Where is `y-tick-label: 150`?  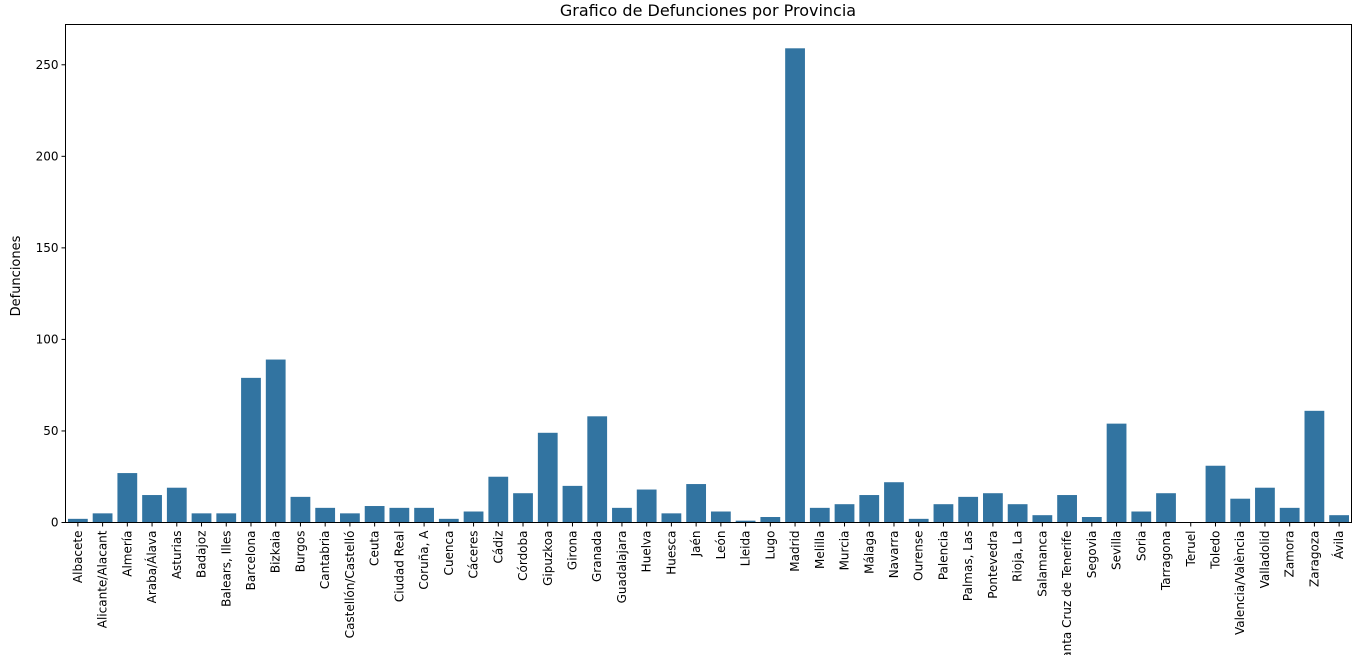 y-tick-label: 150 is located at coordinates (47, 248).